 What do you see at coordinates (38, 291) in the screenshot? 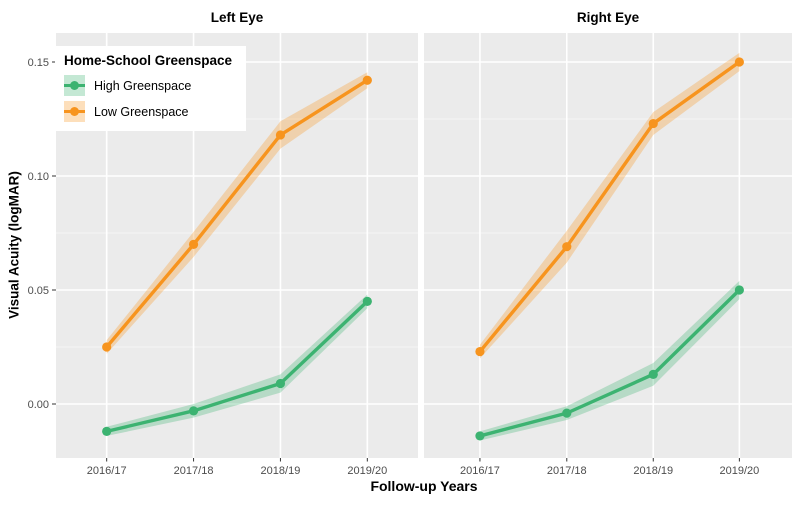
I see `y-tick-label: 0.05` at bounding box center [38, 291].